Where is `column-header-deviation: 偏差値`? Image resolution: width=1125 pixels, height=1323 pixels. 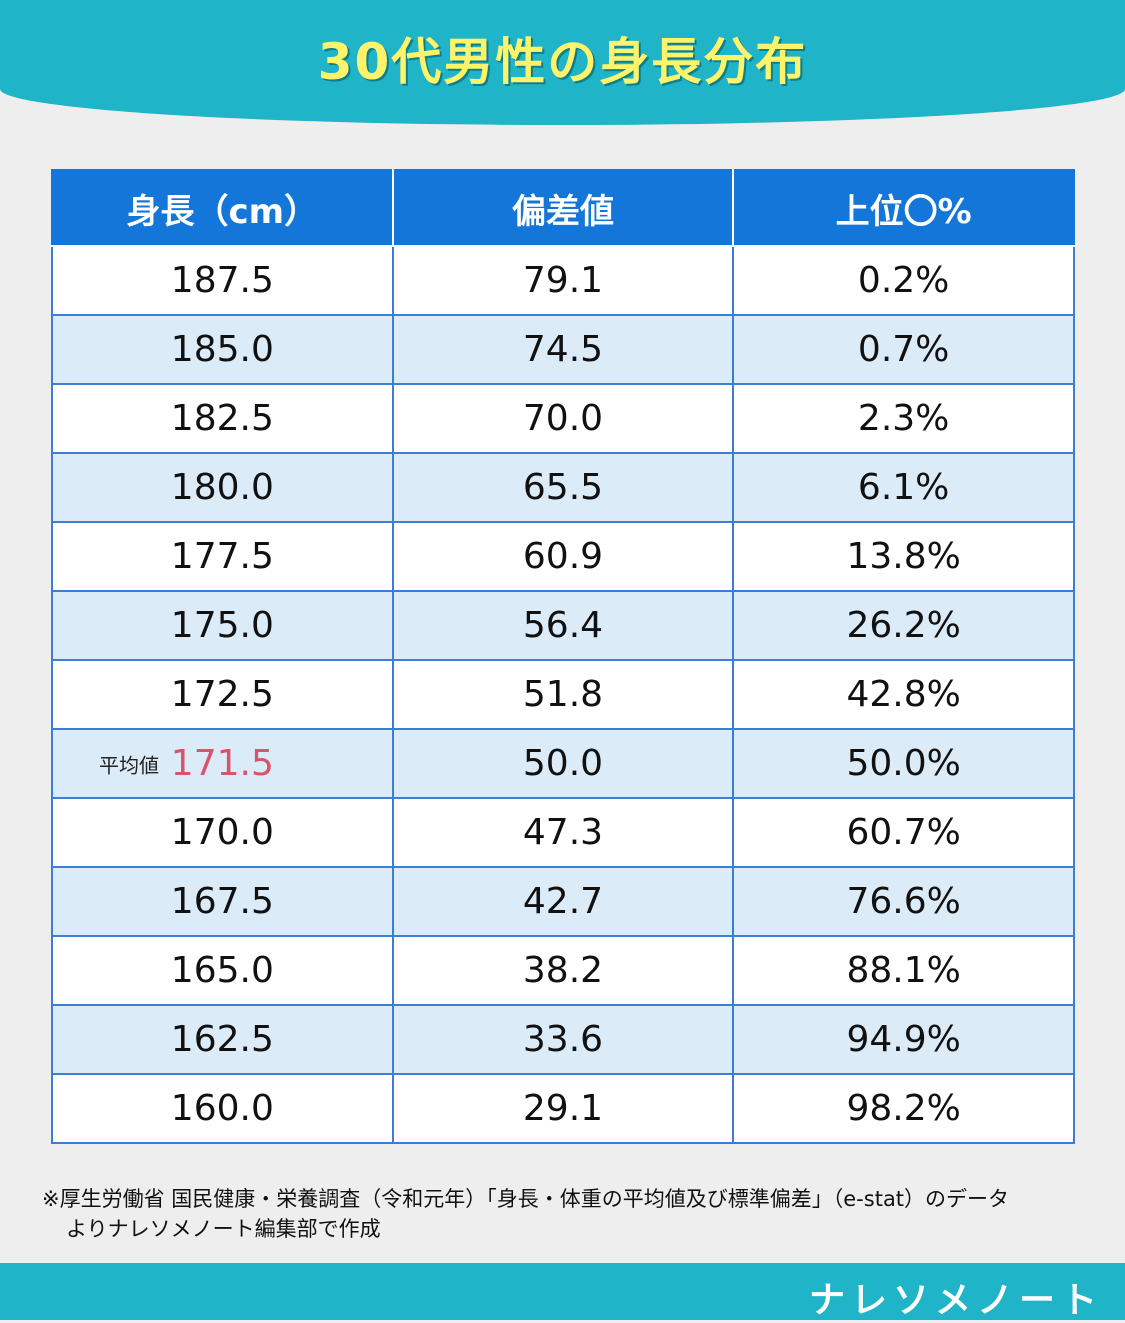
column-header-deviation: 偏差値 is located at coordinates (563, 208).